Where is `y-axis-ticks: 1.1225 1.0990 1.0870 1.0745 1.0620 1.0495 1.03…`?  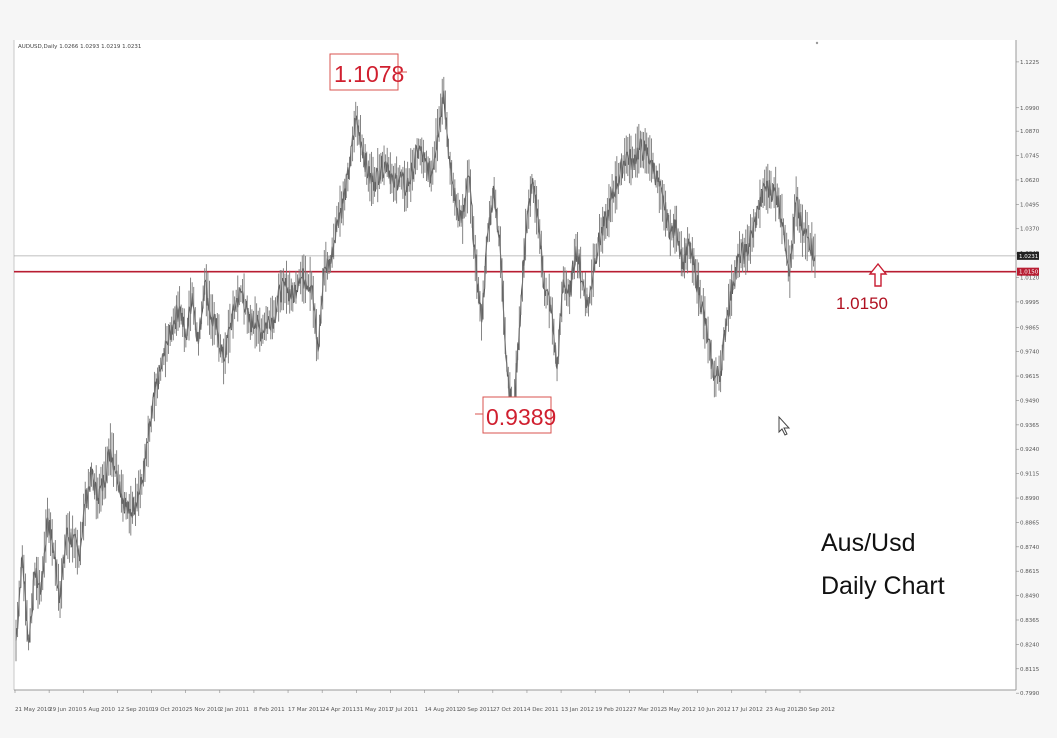 y-axis-ticks: 1.1225 1.0990 1.0870 1.0745 1.0620 1.0495 1.03… is located at coordinates (1028, 378).